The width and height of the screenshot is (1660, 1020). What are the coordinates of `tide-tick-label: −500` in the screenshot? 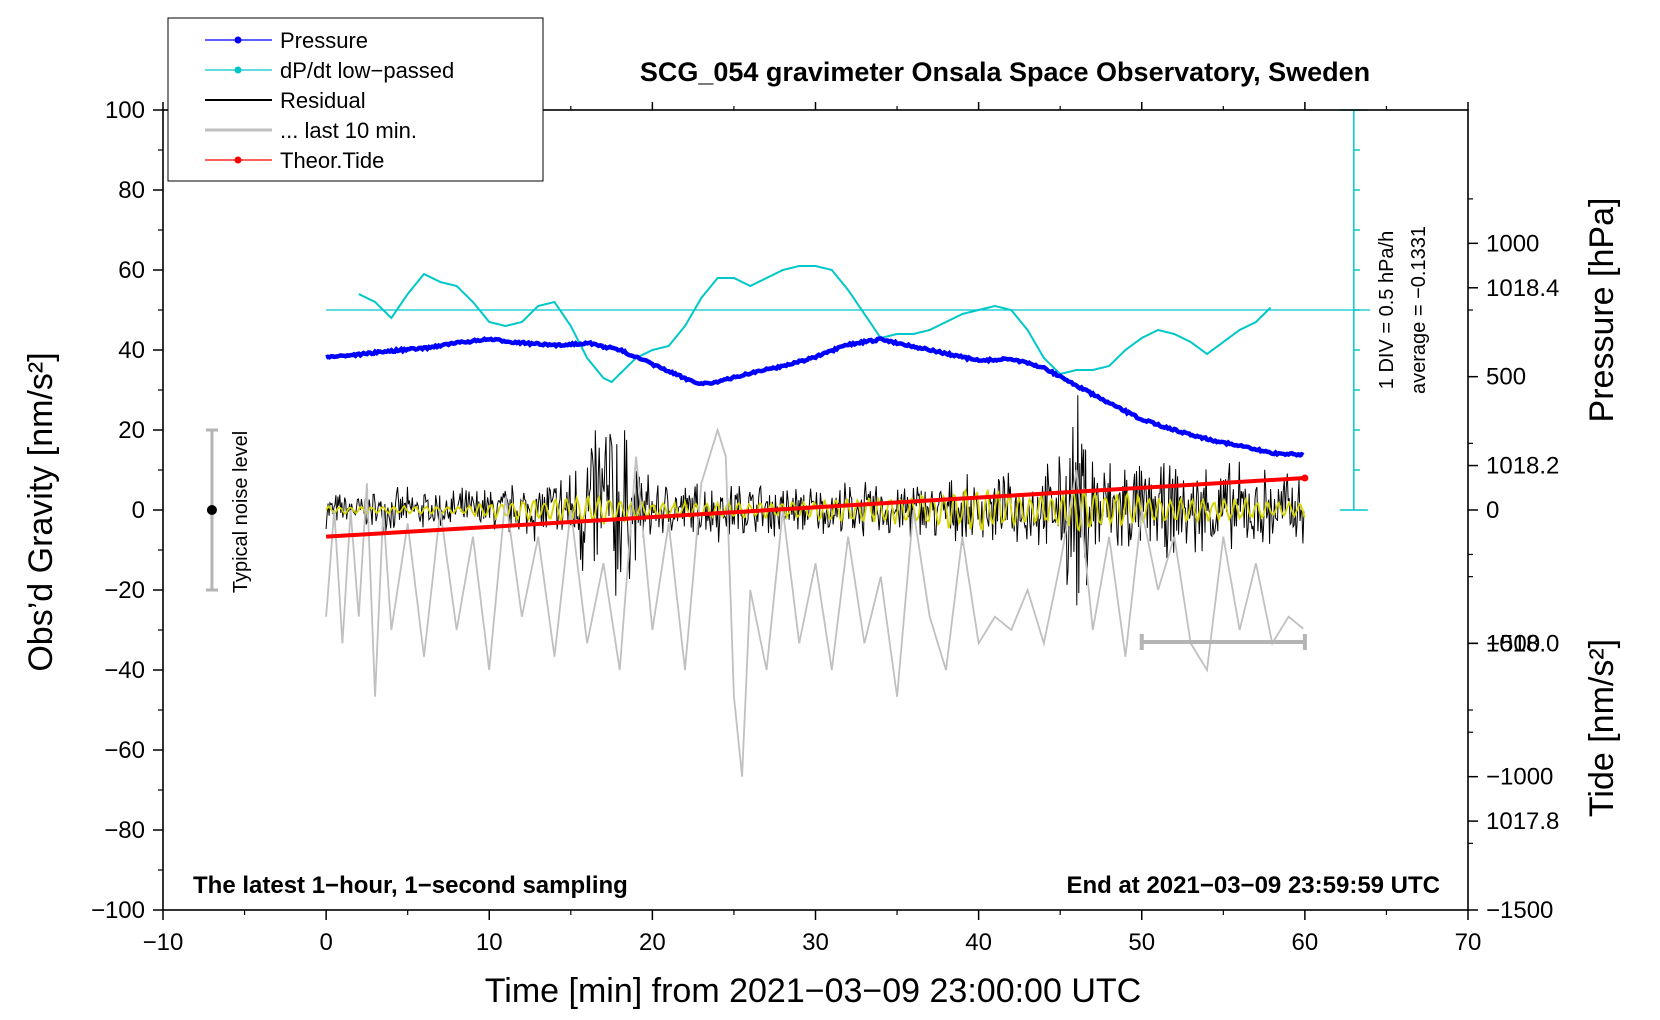 It's located at (1513, 643).